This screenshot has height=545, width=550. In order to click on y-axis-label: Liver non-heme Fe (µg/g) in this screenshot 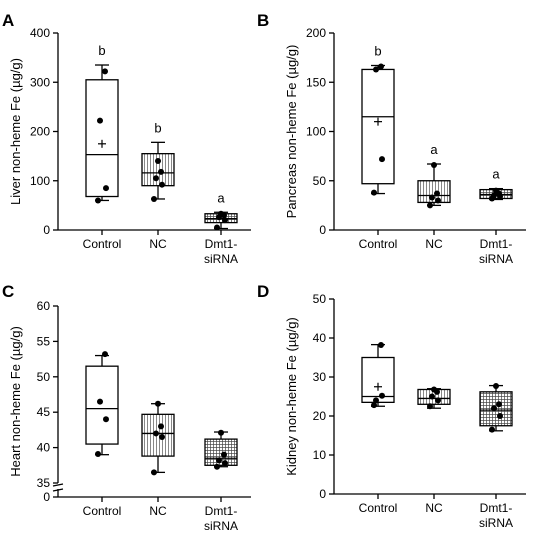, I will do `click(15, 131)`.